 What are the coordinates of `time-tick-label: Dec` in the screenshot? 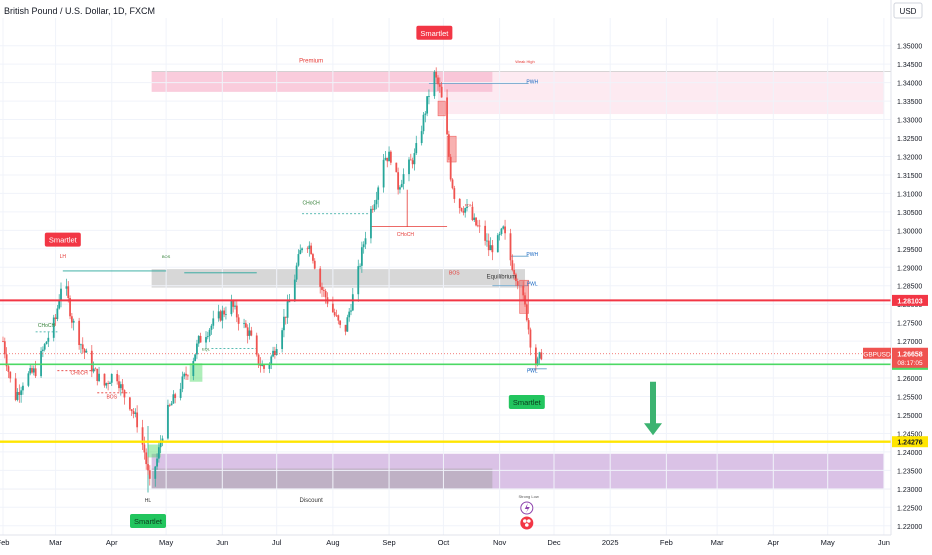 It's located at (554, 542).